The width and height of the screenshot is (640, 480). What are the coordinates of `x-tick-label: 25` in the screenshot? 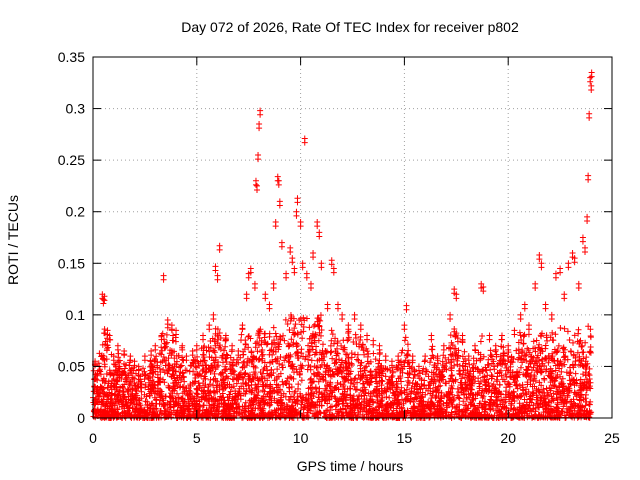 It's located at (612, 438).